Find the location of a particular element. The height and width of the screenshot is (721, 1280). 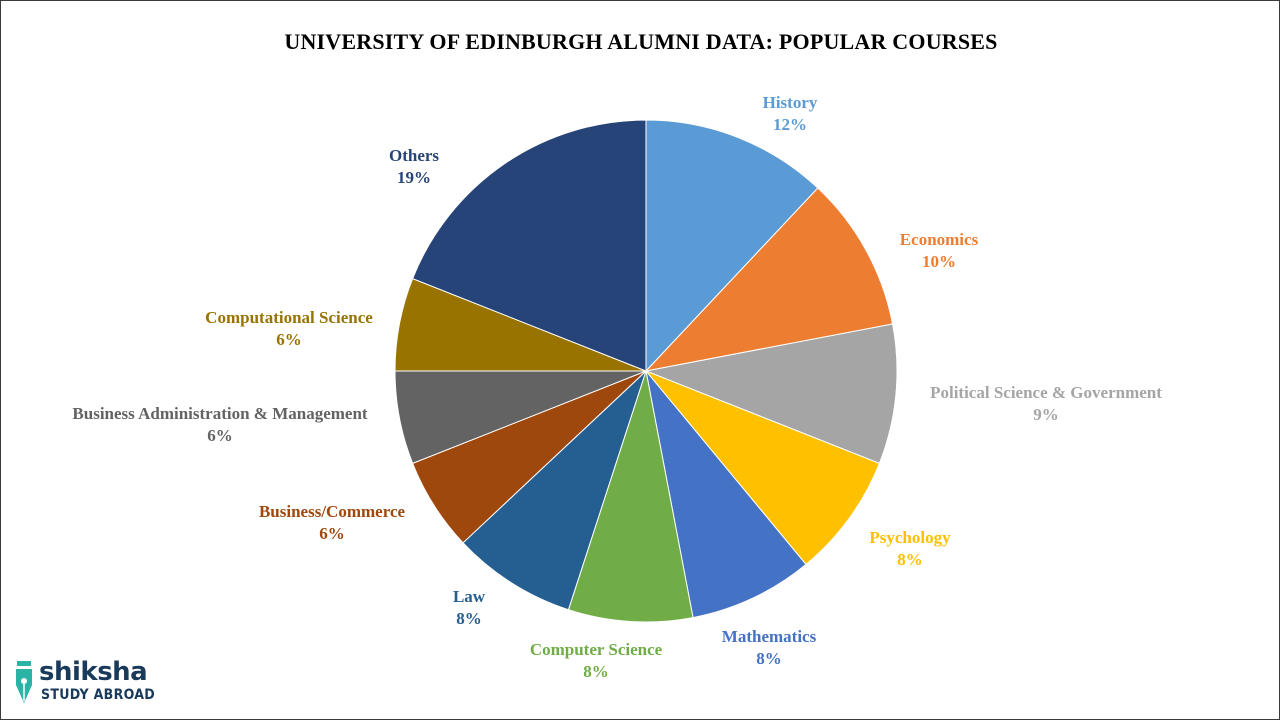

slice-label-mathematics: Mathematics 8% is located at coordinates (769, 648).